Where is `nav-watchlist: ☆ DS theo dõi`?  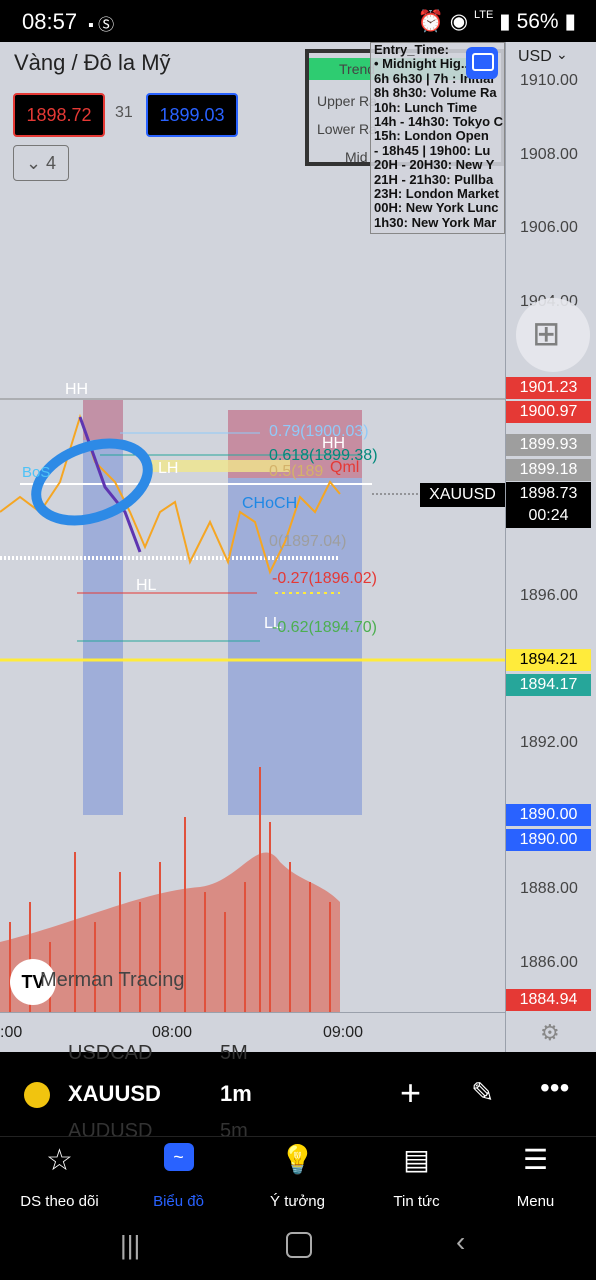
nav-watchlist: ☆ DS theo dõi is located at coordinates (59, 1160).